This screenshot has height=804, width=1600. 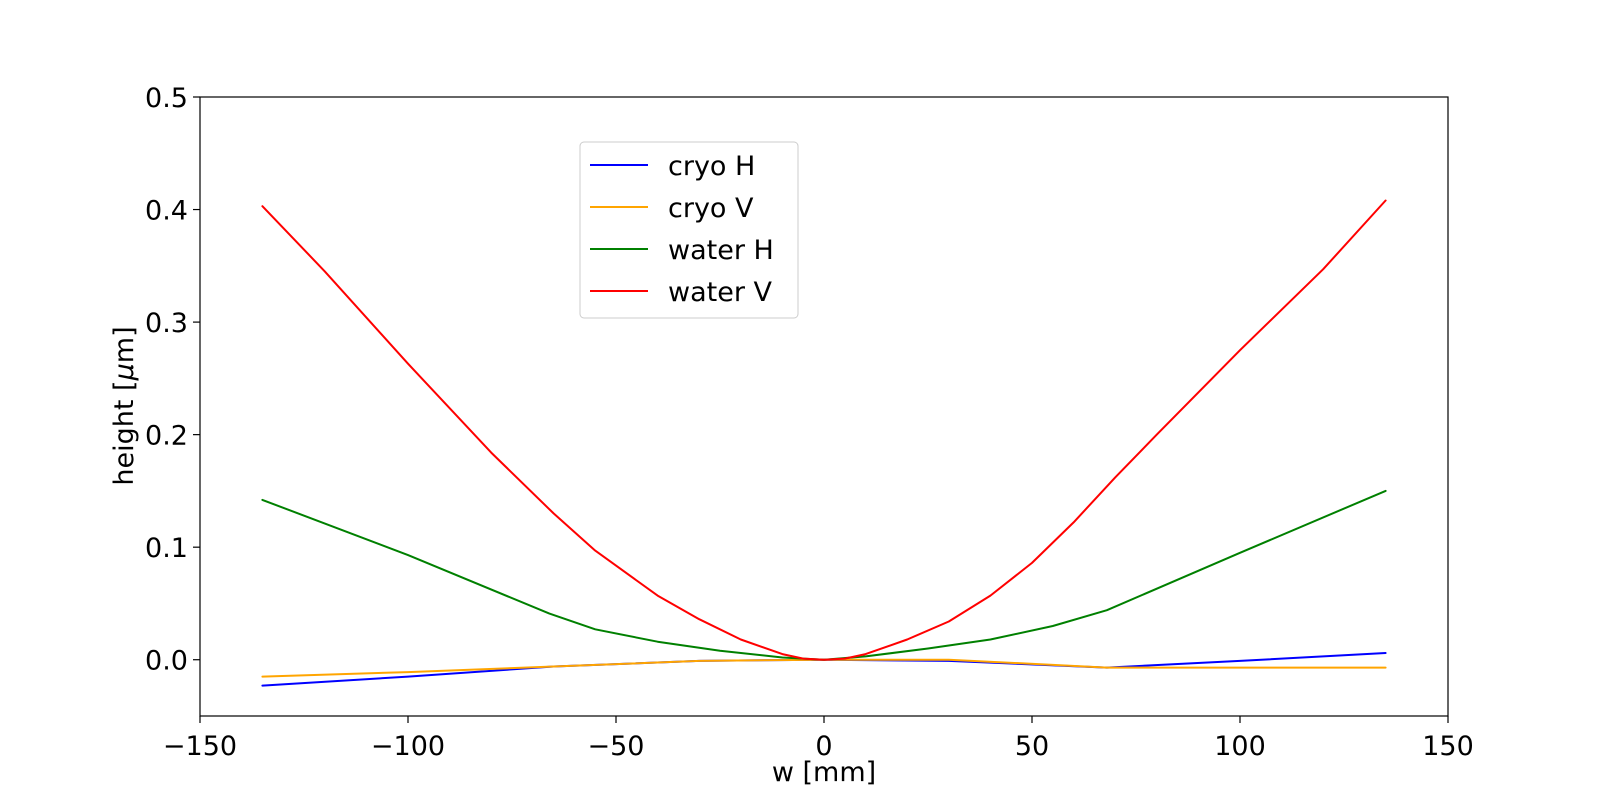 I want to click on y-tick-label: 0.2, so click(x=166, y=436).